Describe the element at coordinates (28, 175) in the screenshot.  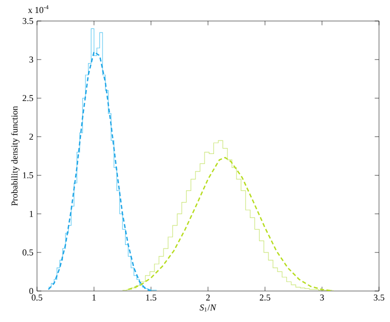
I see `y-tick-label: 1.5` at that location.